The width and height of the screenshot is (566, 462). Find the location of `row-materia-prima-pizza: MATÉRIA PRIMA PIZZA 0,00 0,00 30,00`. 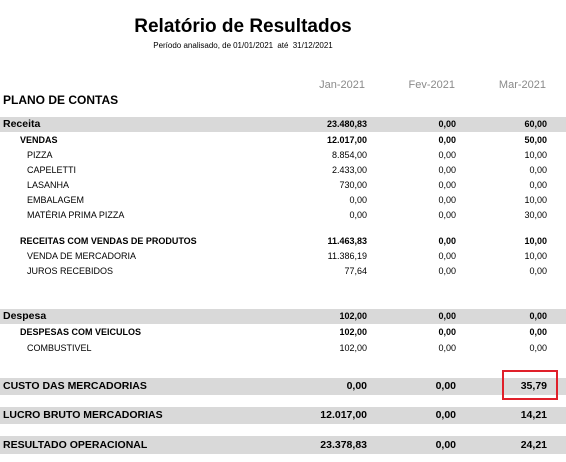

row-materia-prima-pizza: MATÉRIA PRIMA PIZZA 0,00 0,00 30,00 is located at coordinates (283, 216).